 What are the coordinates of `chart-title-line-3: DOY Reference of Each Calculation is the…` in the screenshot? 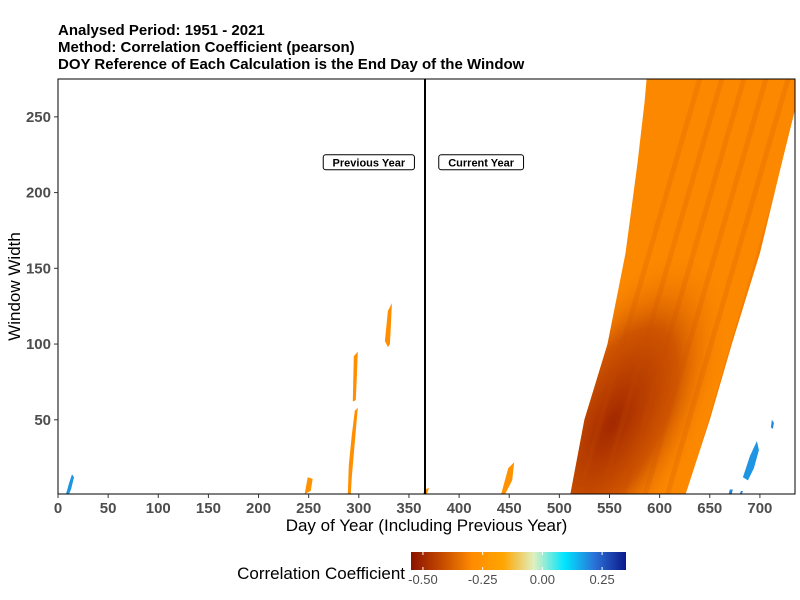 It's located at (291, 64).